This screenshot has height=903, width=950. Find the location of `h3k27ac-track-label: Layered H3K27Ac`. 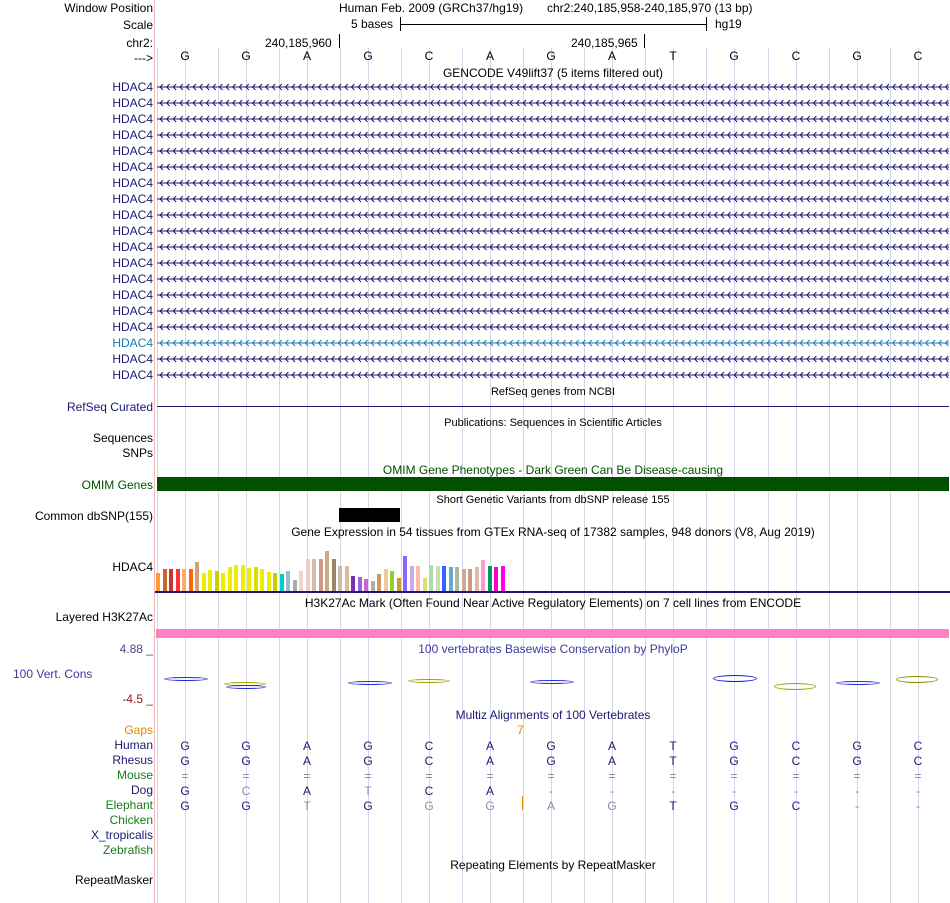

h3k27ac-track-label: Layered H3K27Ac is located at coordinates (104, 617).